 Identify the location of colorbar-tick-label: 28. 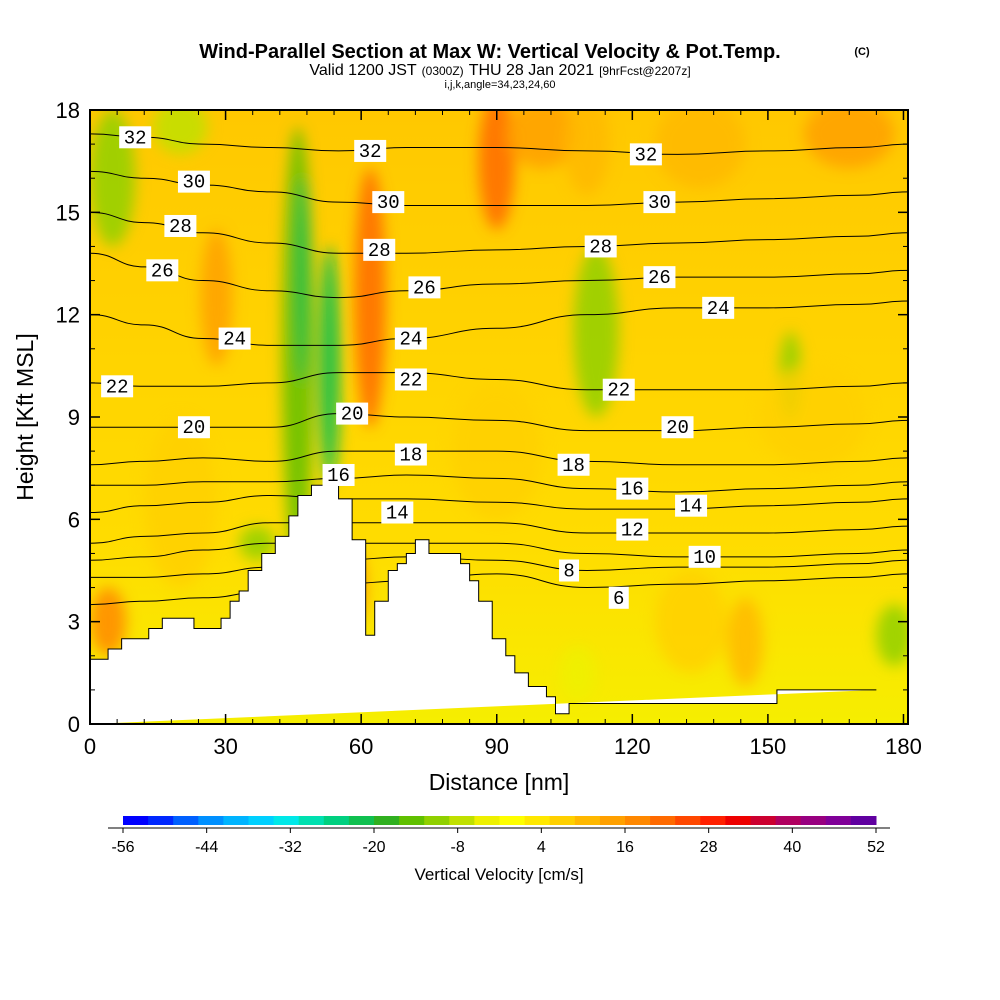
(709, 847).